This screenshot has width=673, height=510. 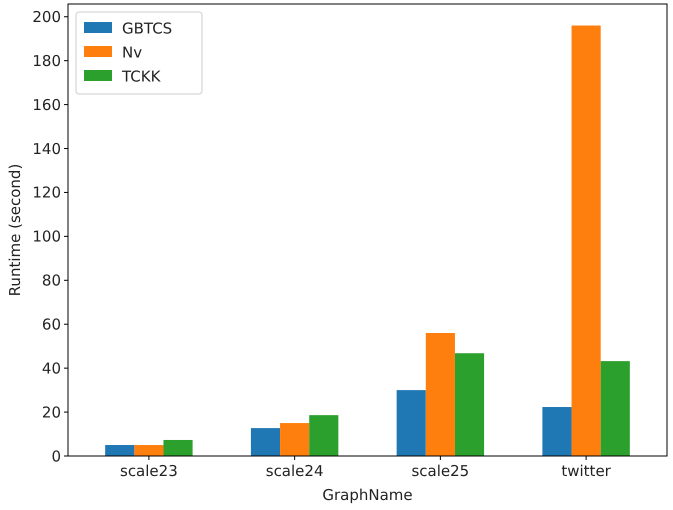 What do you see at coordinates (141, 76) in the screenshot?
I see `legend-label: TCKK` at bounding box center [141, 76].